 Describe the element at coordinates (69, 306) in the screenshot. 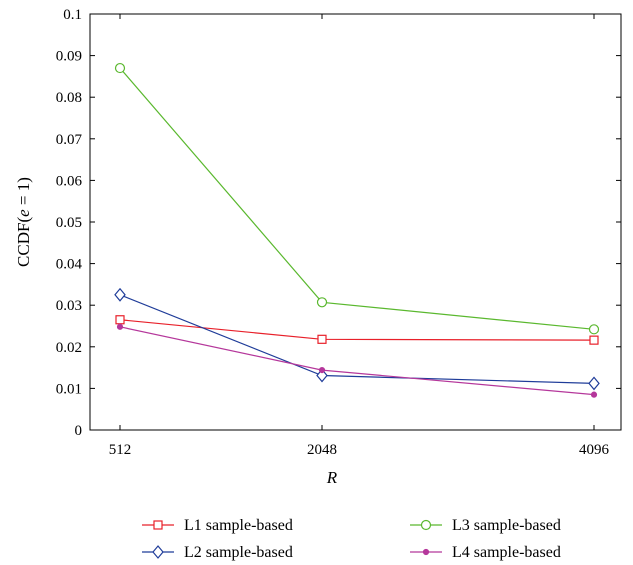

I see `y-tick-label: 0.03` at that location.